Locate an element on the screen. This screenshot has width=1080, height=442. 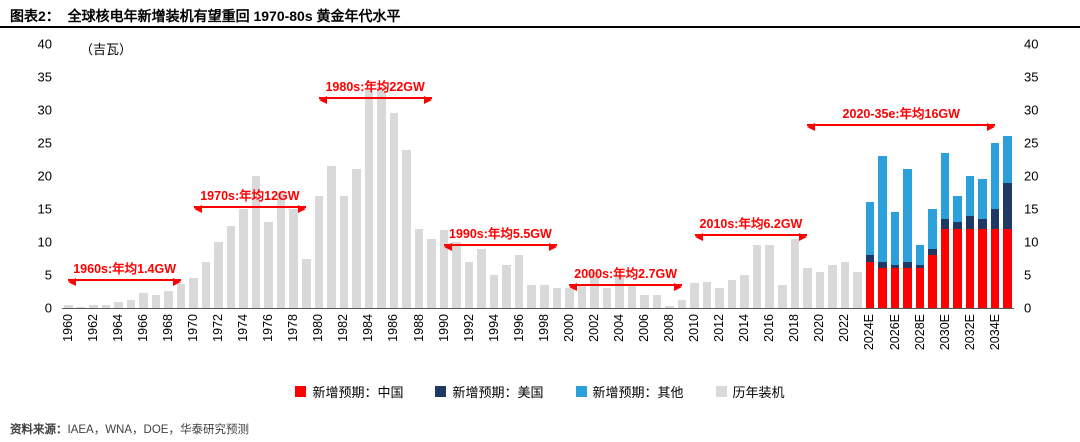
bar-segment-1987 is located at coordinates (406, 228).